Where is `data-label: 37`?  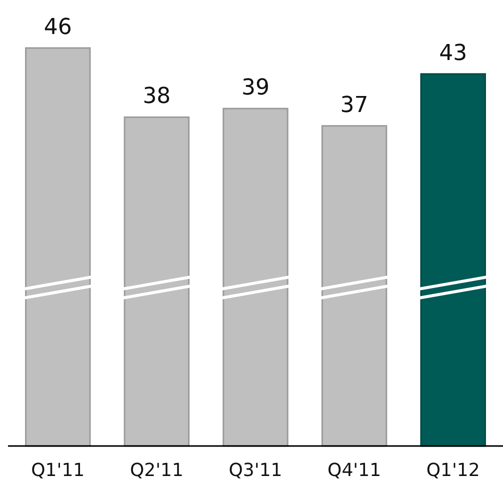
data-label: 37 is located at coordinates (354, 105).